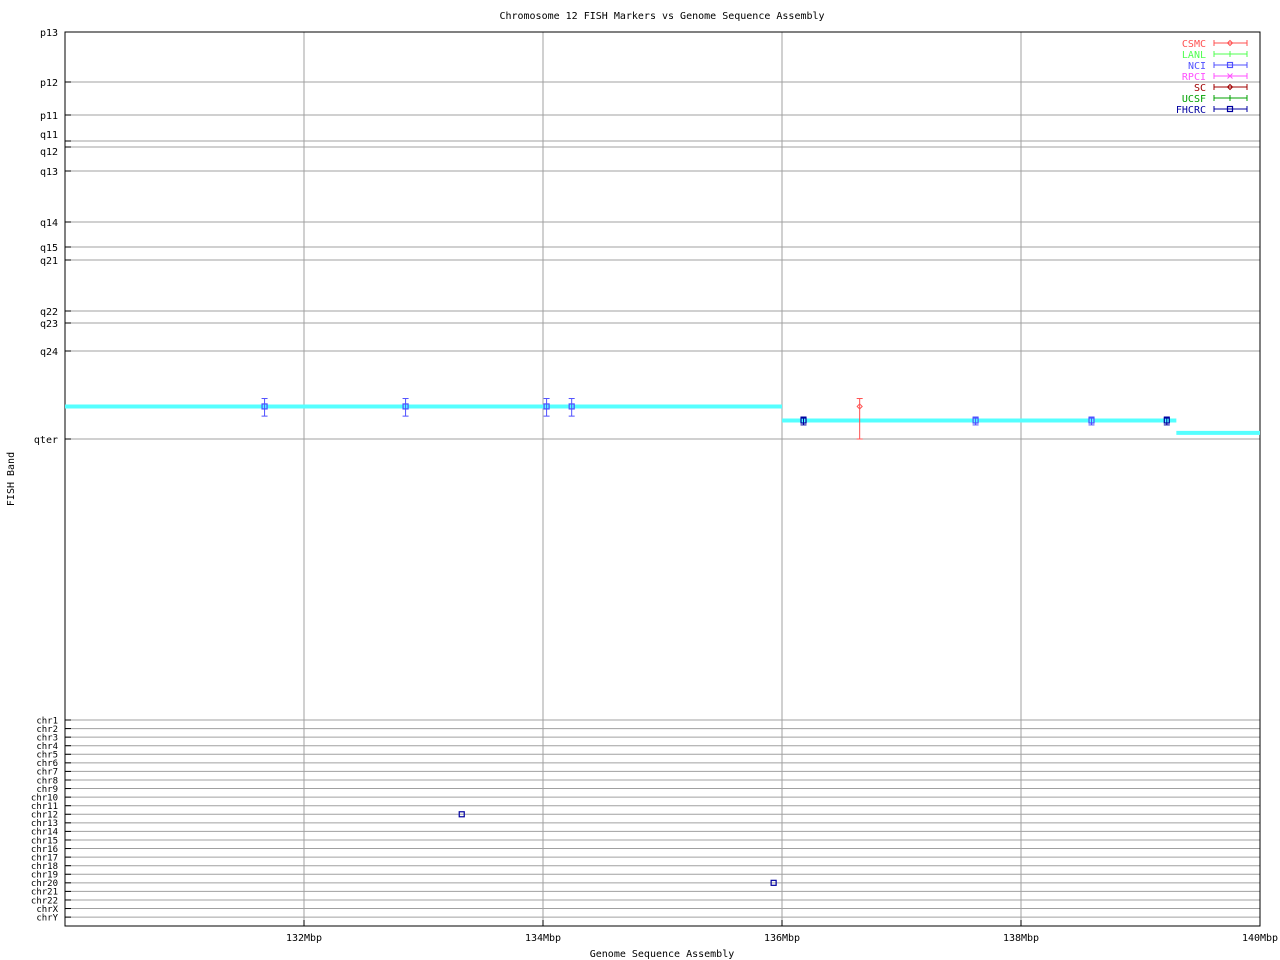  Describe the element at coordinates (49, 248) in the screenshot. I see `band-tick-label: q15` at that location.